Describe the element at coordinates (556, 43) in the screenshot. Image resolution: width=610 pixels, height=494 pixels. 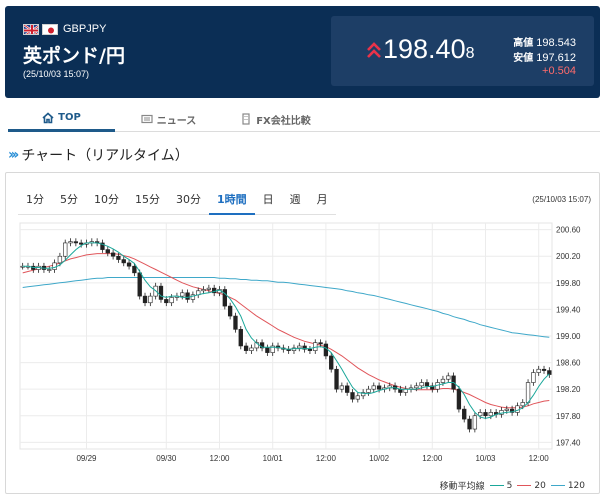
I see `high-value: 198.543` at that location.